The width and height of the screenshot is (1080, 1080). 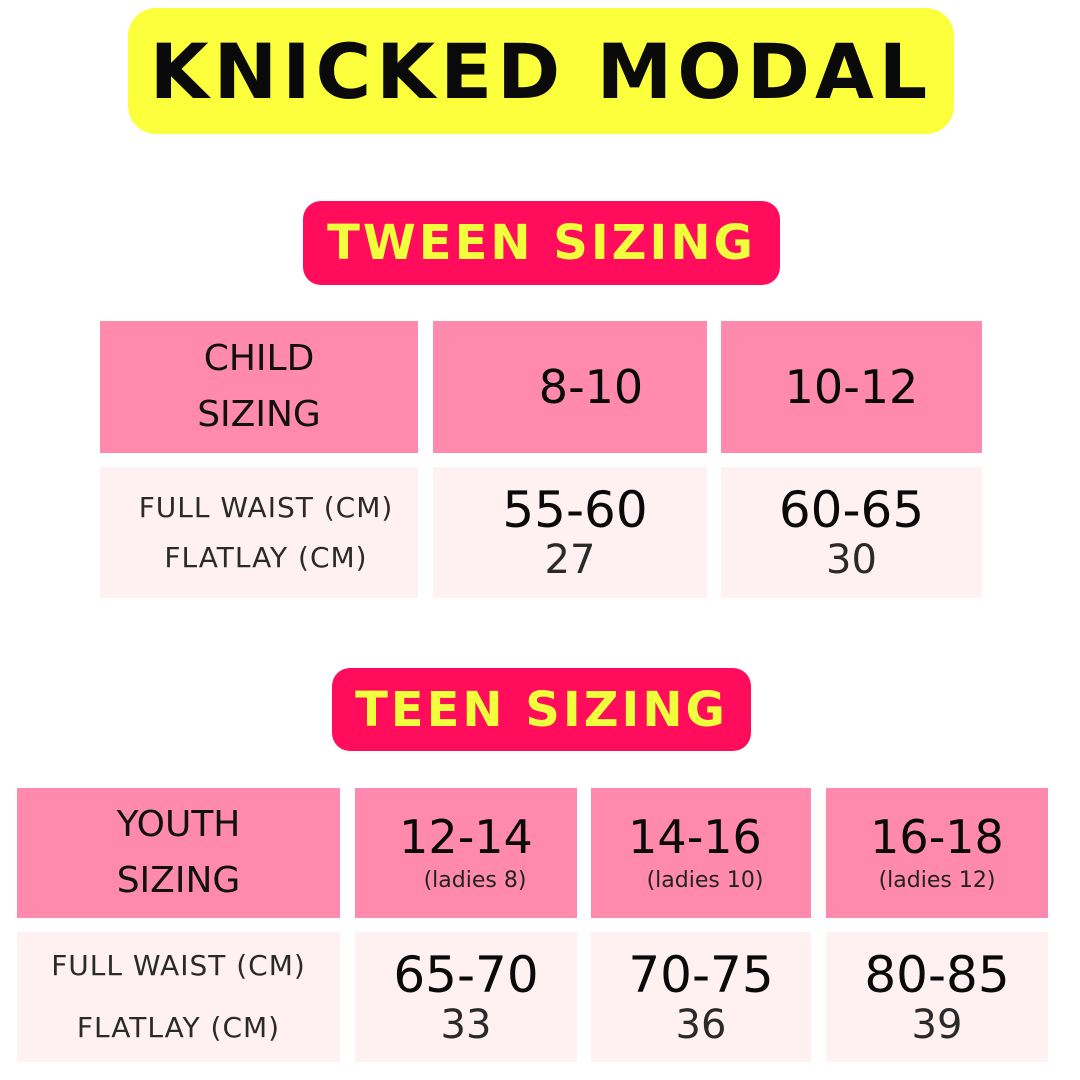 I want to click on teen-size-label: 16-18, so click(x=937, y=837).